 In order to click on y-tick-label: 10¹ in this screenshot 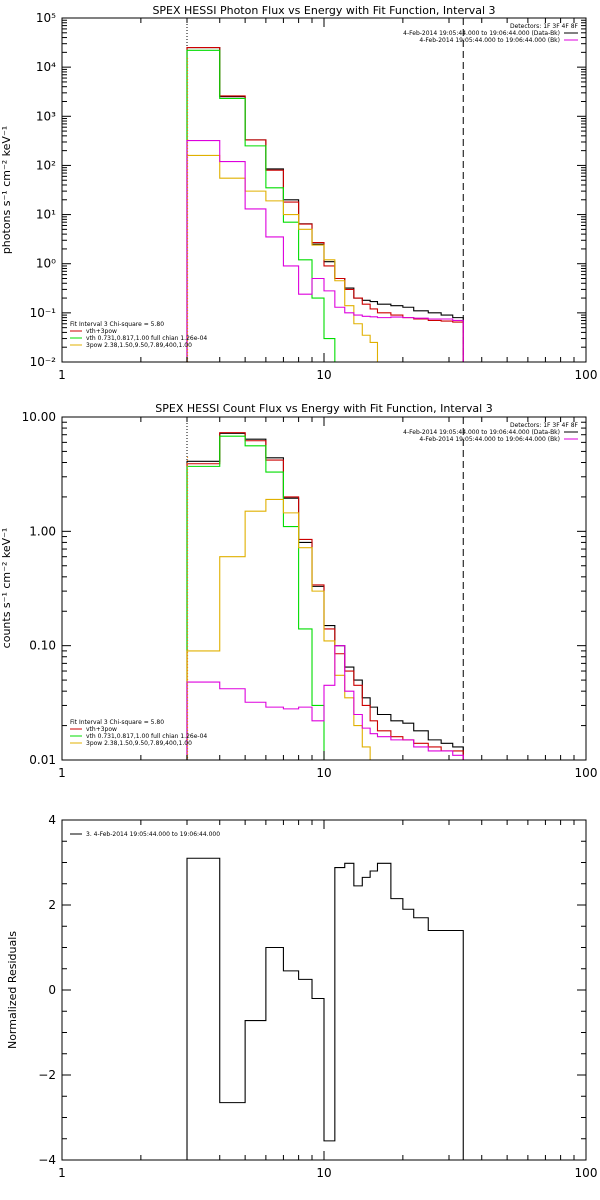, I will do `click(46, 215)`.